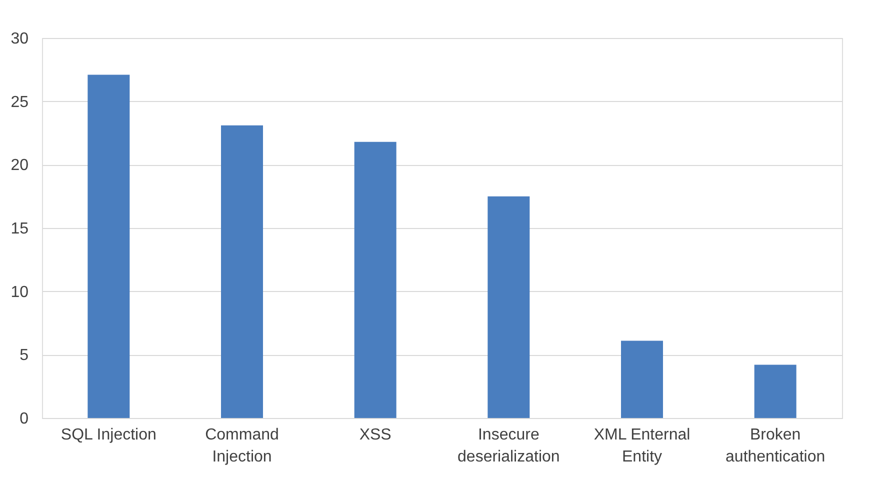 The height and width of the screenshot is (484, 875). Describe the element at coordinates (509, 446) in the screenshot. I see `x-tick-label: Insecure deserialization` at that location.